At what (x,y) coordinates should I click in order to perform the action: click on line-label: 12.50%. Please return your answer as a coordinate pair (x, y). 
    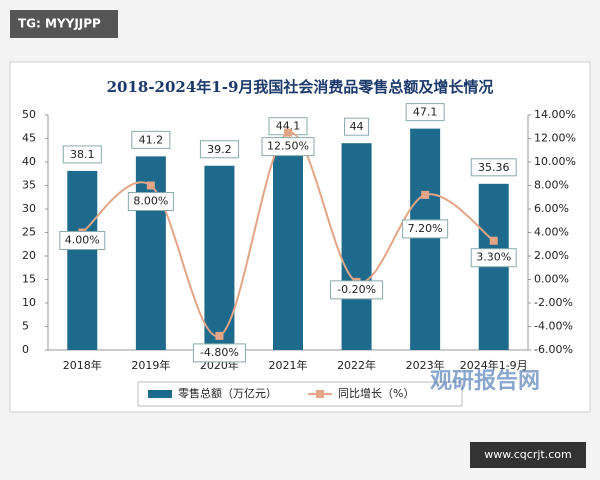
    Looking at the image, I should click on (288, 146).